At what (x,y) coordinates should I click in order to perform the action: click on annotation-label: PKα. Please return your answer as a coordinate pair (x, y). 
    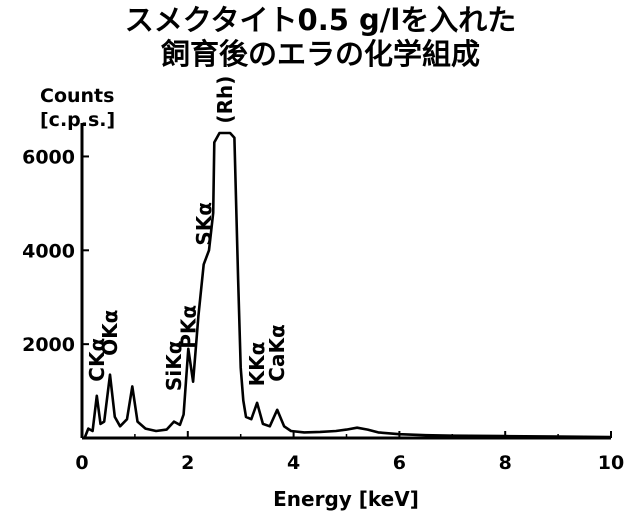
    Looking at the image, I should click on (188, 327).